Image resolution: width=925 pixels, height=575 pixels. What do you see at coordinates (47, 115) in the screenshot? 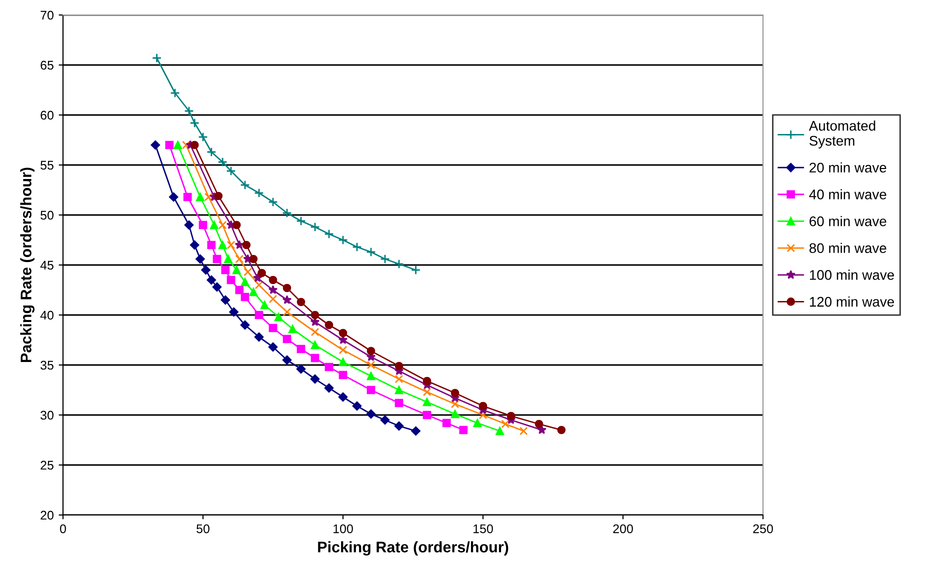
I see `y-tick-label: 60` at bounding box center [47, 115].